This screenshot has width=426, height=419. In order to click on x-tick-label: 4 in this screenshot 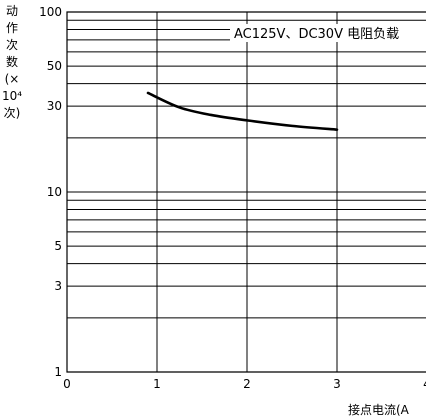, I will do `click(424, 384)`.